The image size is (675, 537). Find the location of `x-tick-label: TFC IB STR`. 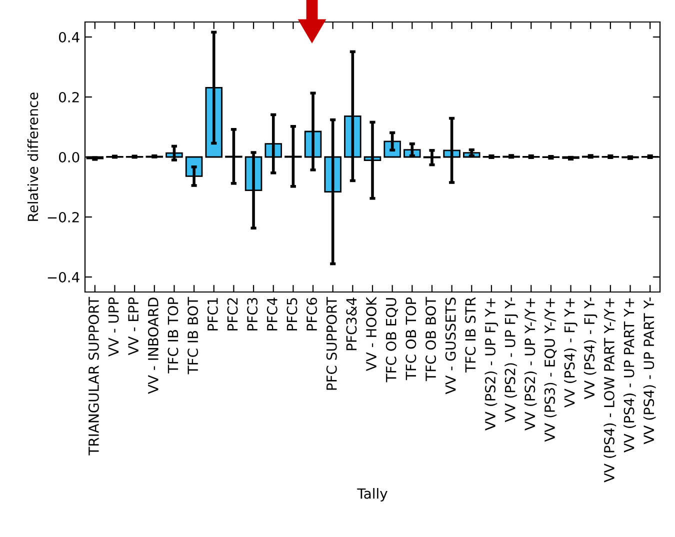

x-tick-label: TFC IB STR is located at coordinates (470, 334).